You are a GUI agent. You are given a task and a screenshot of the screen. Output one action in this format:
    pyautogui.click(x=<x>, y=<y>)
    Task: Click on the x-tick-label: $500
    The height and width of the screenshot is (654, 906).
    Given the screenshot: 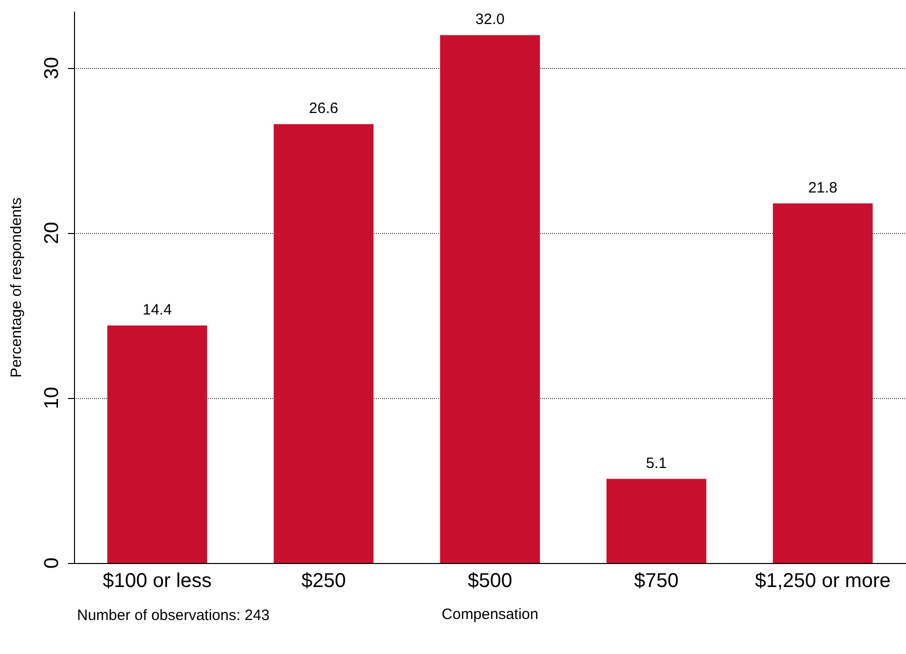 What is the action you would take?
    pyautogui.click(x=490, y=581)
    